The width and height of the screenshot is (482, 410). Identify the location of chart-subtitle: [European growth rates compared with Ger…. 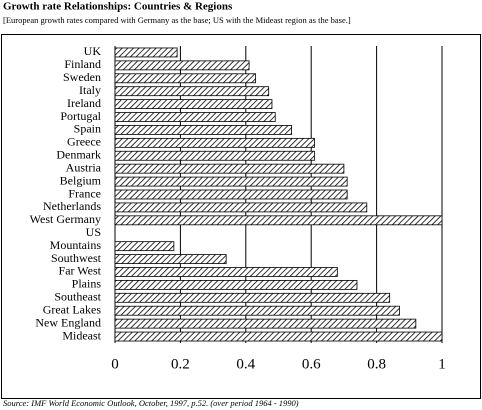
(177, 20).